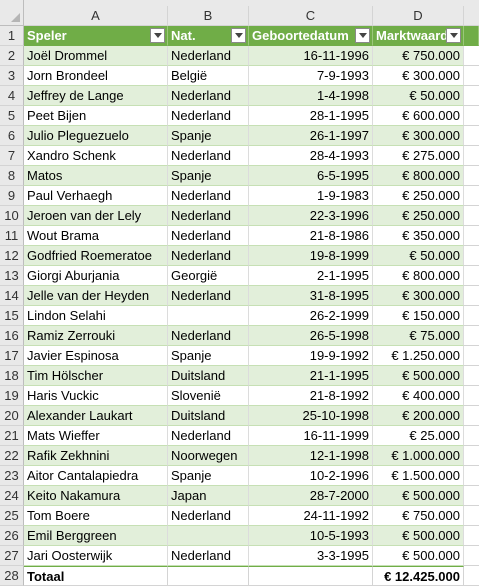 This screenshot has height=587, width=479. I want to click on cell-marktwaarde: € 75.000, so click(418, 336).